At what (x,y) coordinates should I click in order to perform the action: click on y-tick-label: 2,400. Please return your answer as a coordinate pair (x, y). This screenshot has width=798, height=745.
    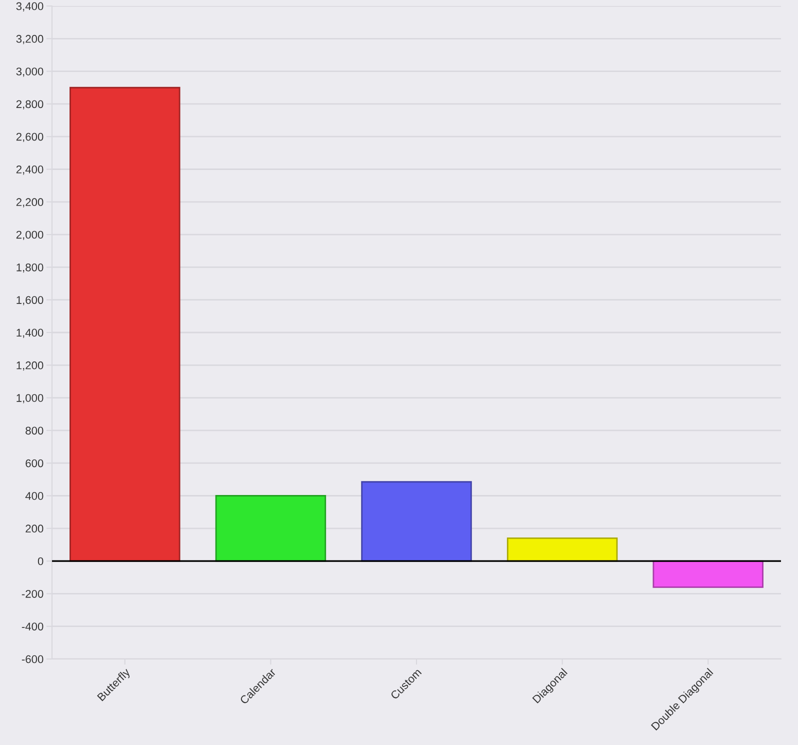
    Looking at the image, I should click on (30, 170).